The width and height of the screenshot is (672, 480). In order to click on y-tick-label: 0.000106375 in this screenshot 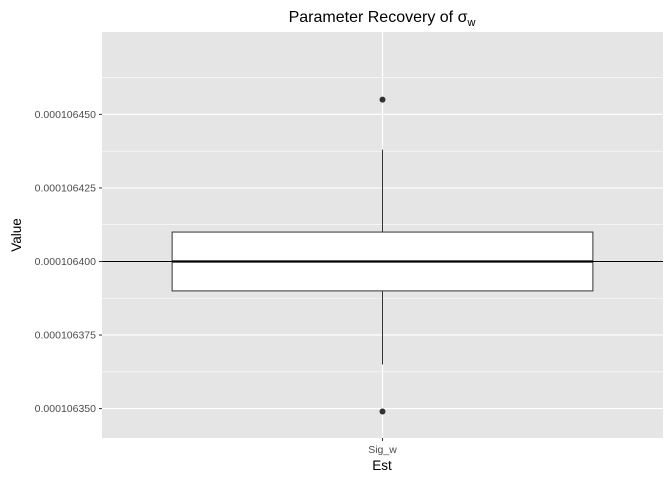, I will do `click(65, 336)`.